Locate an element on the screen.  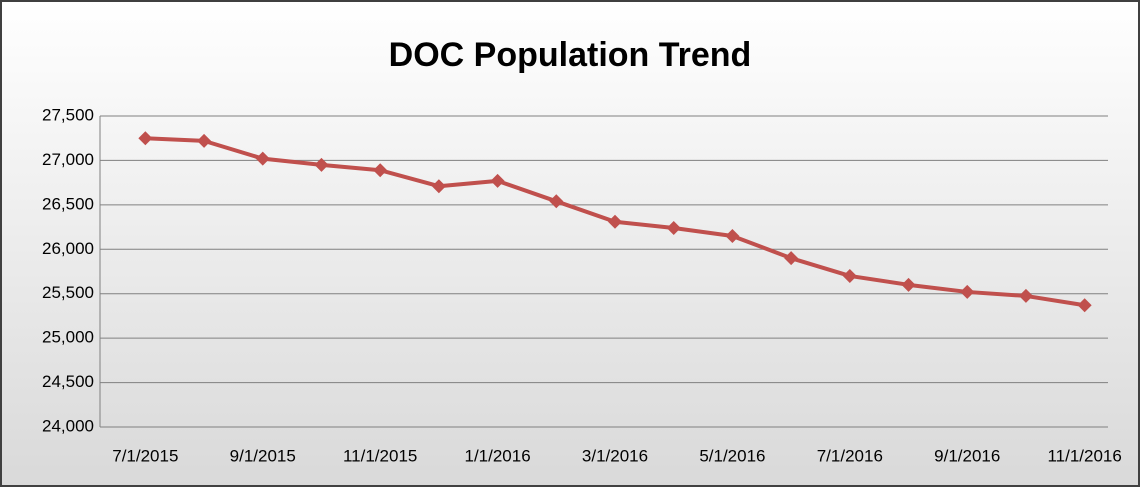
x-tick-label: 9/1/2016 is located at coordinates (967, 455).